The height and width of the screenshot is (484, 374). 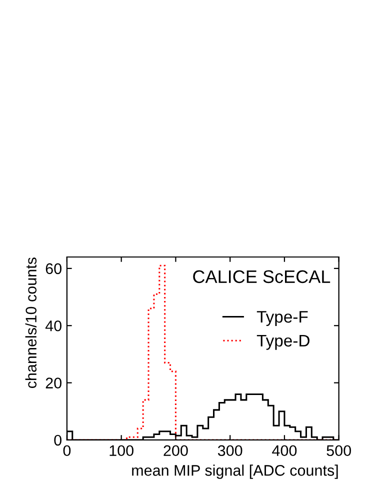 I want to click on legend-label: Type-D, so click(x=283, y=342).